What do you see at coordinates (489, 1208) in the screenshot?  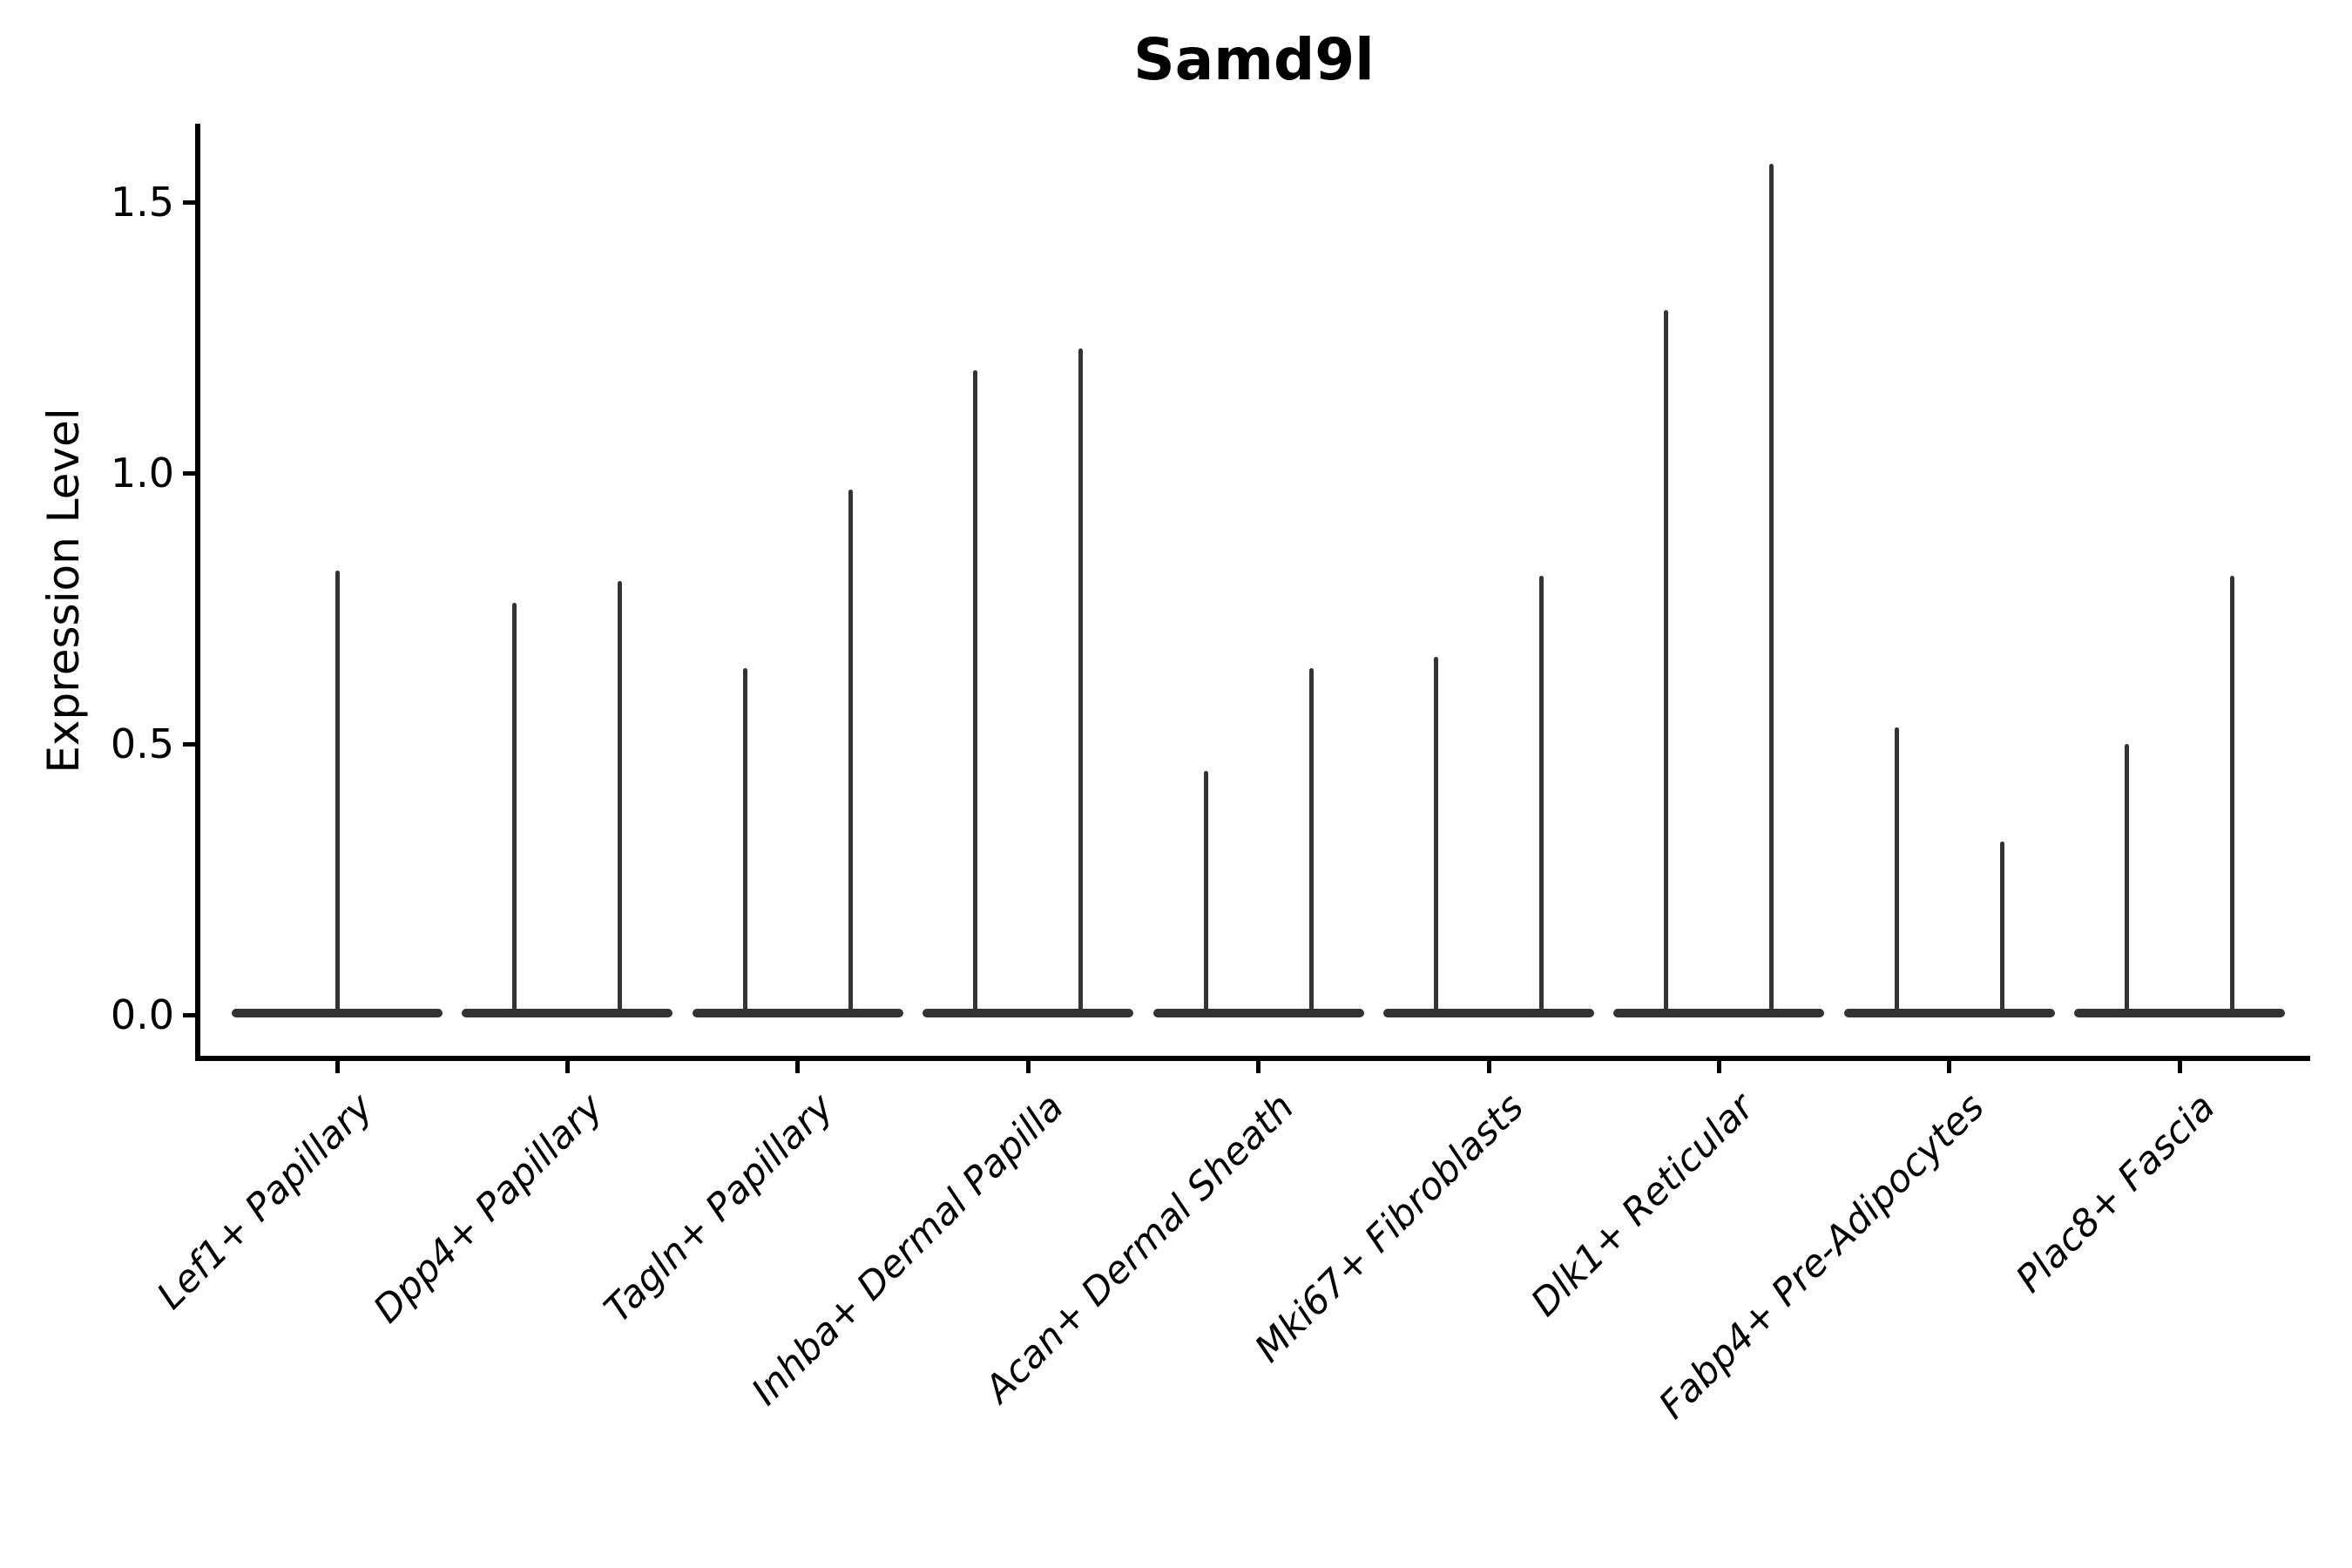 I see `x-tick-label: Dpp4+ Papillary` at bounding box center [489, 1208].